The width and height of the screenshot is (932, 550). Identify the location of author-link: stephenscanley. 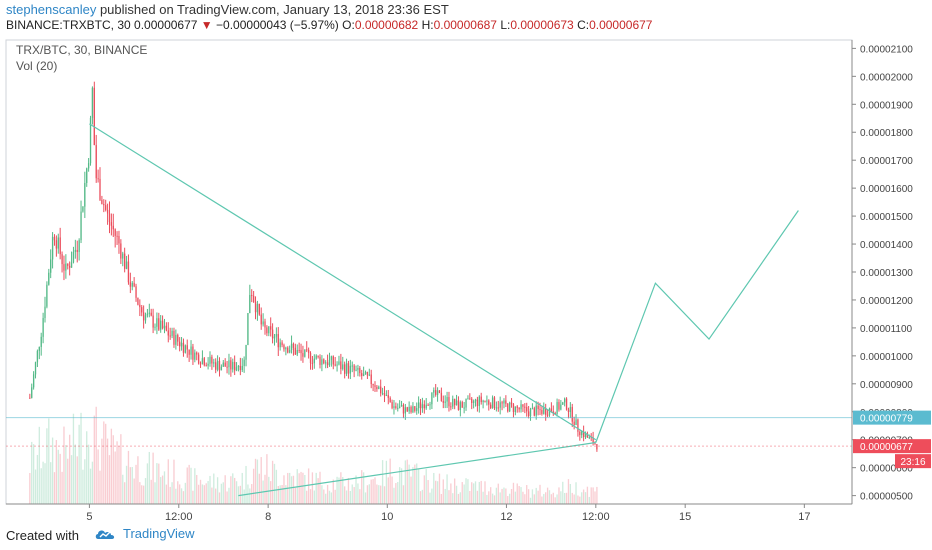
(51, 9).